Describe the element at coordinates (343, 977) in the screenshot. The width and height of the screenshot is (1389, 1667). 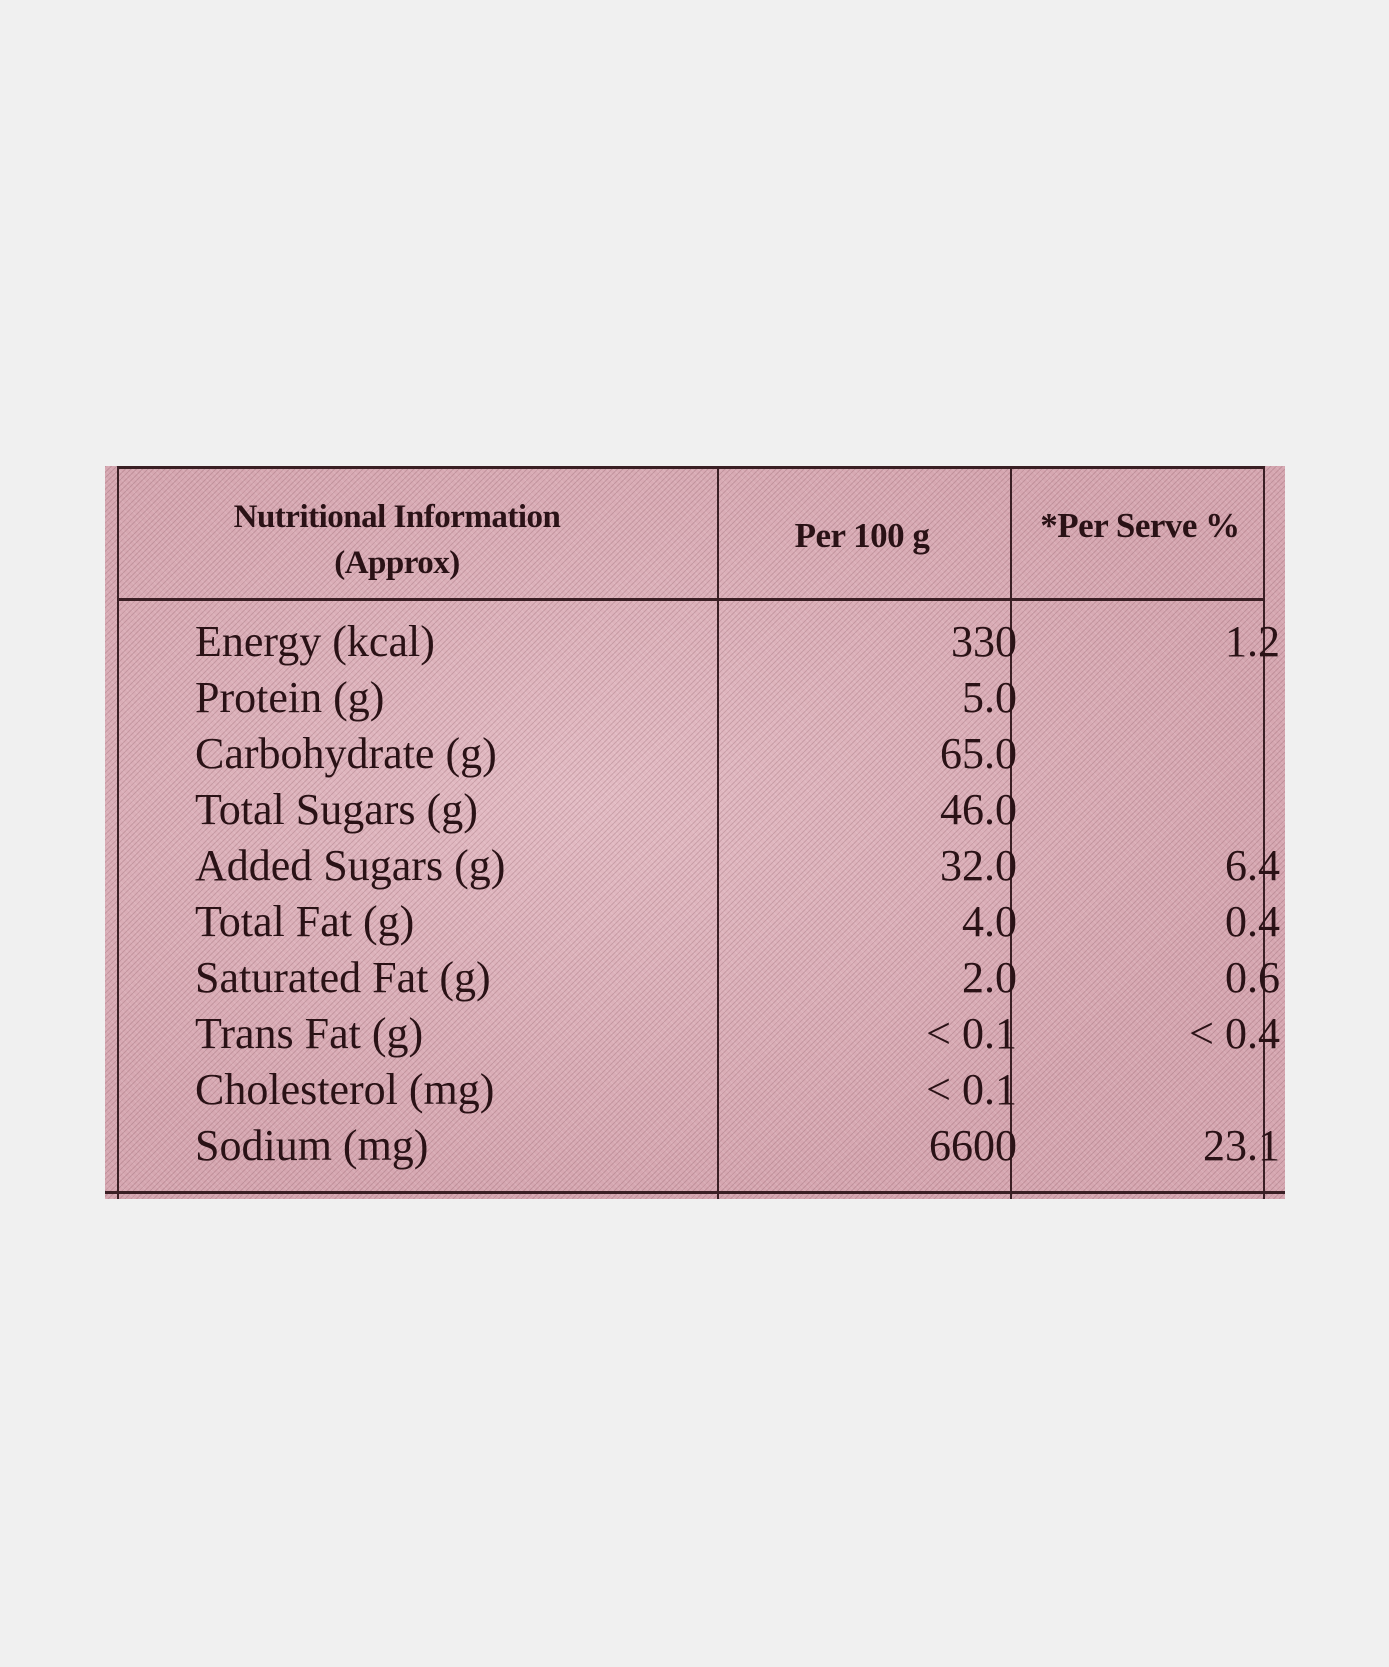
I see `nutrient-name: Saturated Fat (g)` at that location.